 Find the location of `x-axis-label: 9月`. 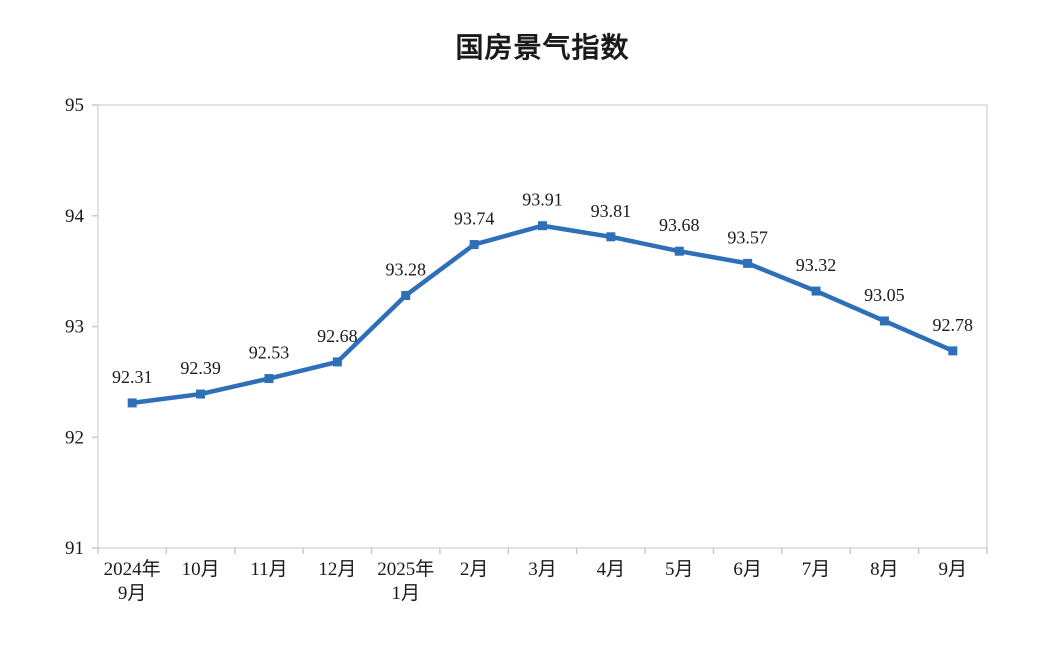

x-axis-label: 9月 is located at coordinates (953, 569).